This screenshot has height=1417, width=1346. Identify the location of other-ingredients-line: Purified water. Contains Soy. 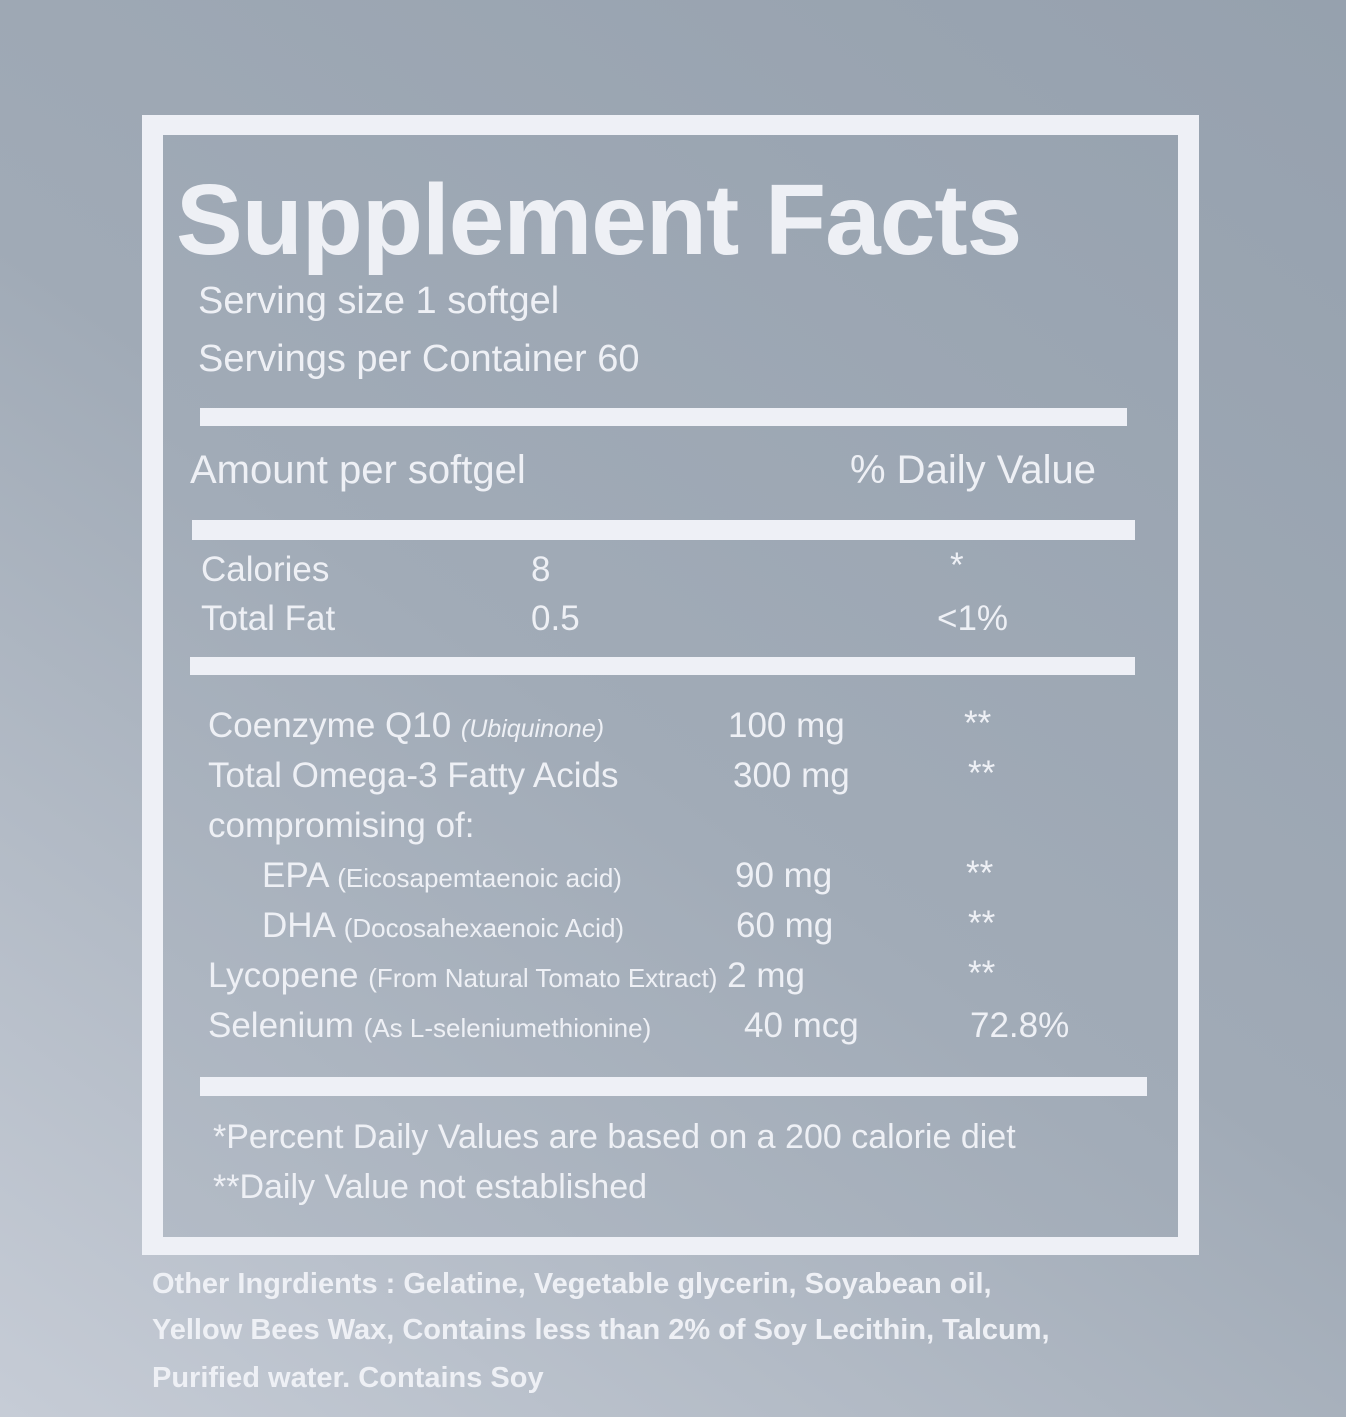
(348, 1378).